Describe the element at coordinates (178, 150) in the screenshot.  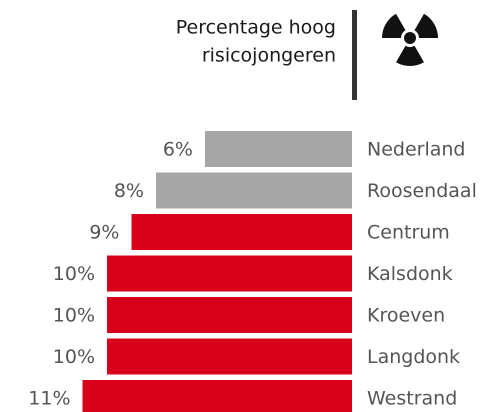
I see `value-label: 6%` at that location.